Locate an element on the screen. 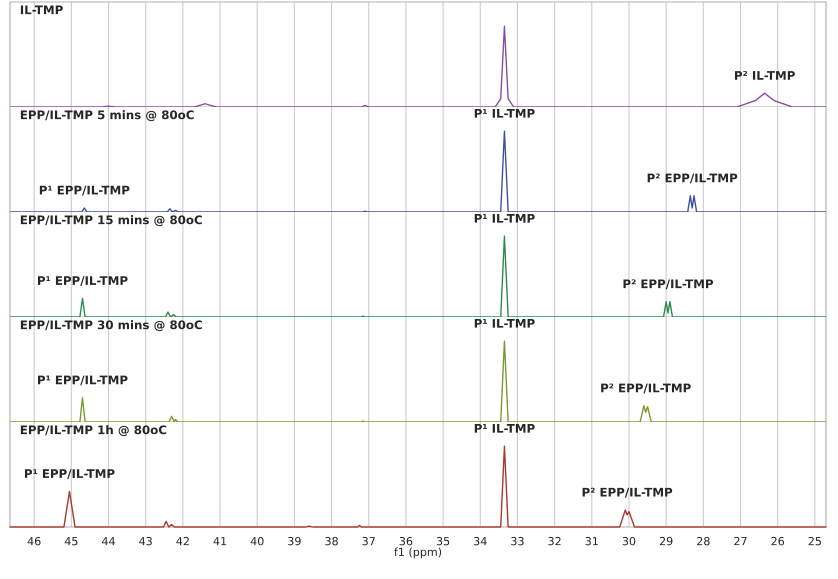  x-tick-label: 39 is located at coordinates (294, 541).